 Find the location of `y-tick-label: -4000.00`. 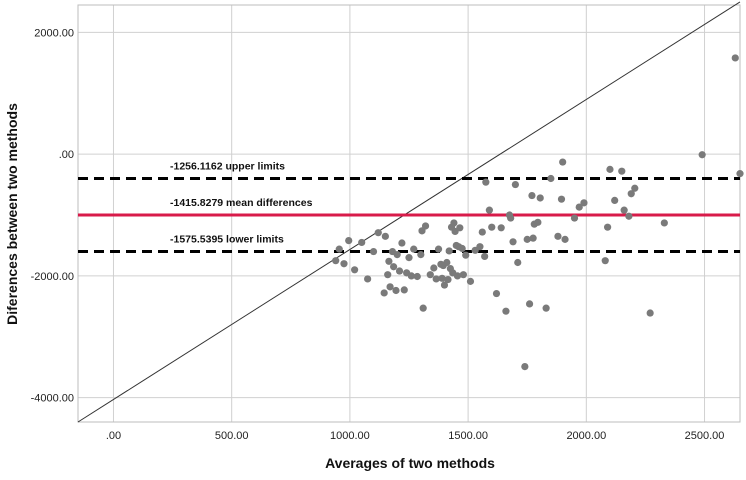

y-tick-label: -4000.00 is located at coordinates (52, 399).